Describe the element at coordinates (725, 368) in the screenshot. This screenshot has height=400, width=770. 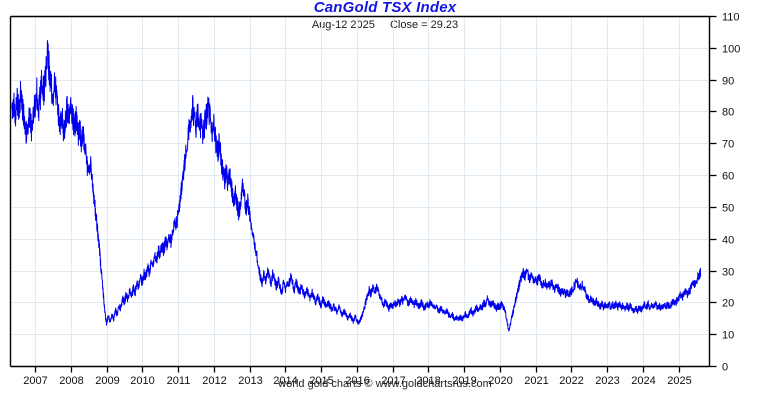
I see `ytick-label-0: 0` at that location.